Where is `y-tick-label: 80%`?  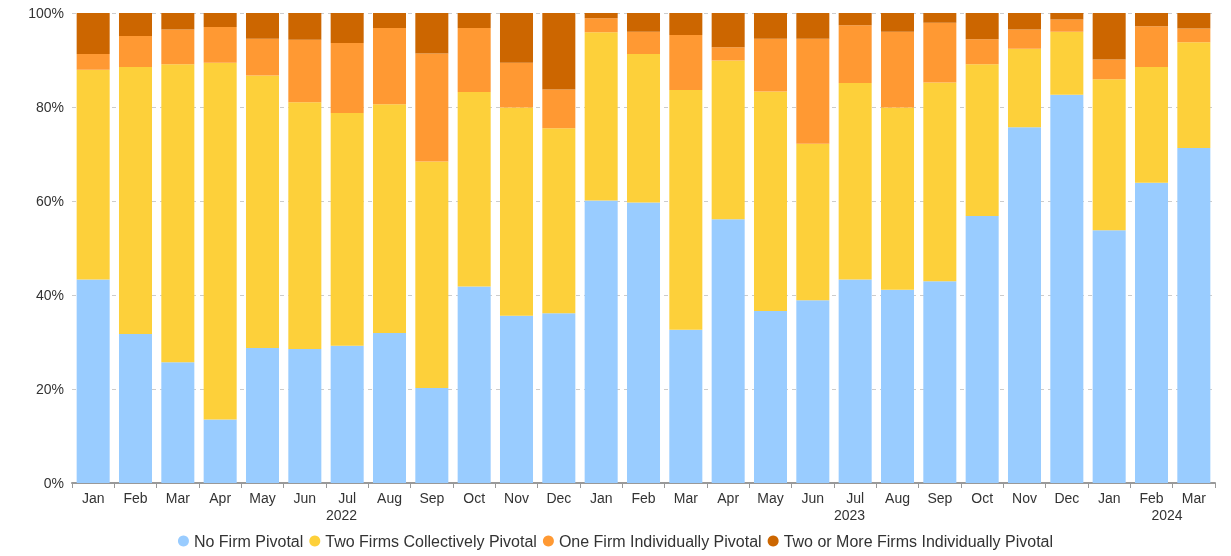
y-tick-label: 80% is located at coordinates (49, 107).